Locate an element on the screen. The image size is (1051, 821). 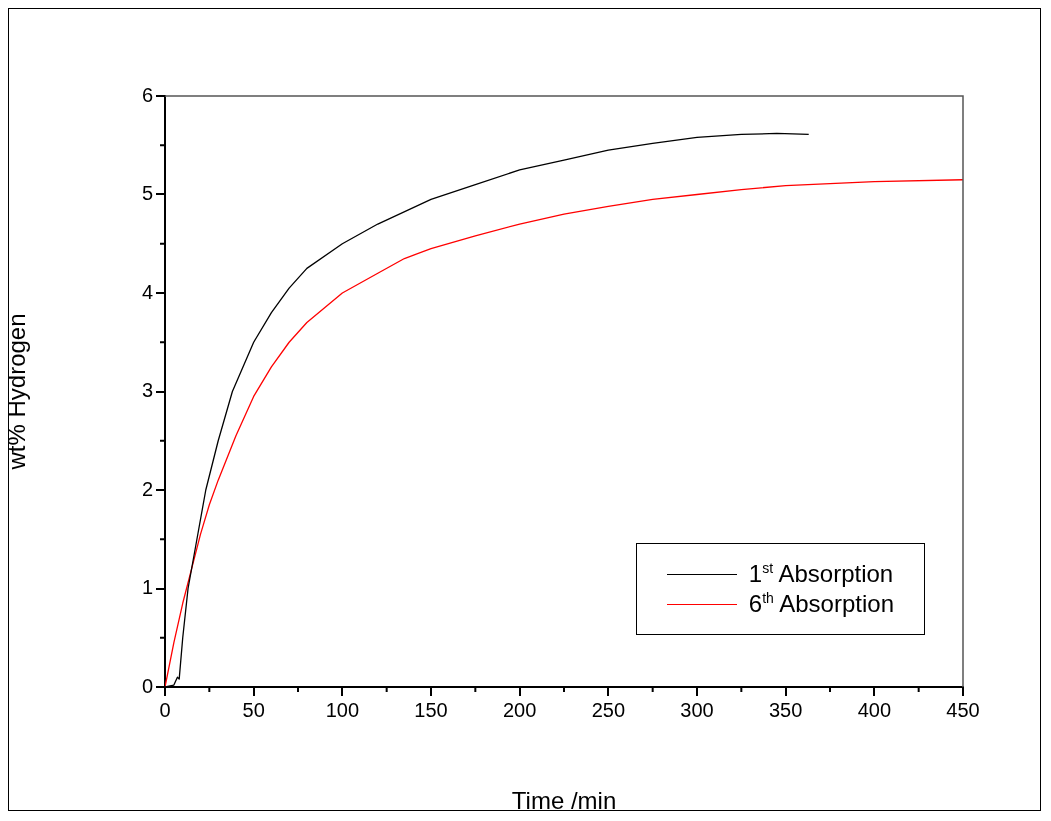
y-tick-label: 0 is located at coordinates (147, 685).